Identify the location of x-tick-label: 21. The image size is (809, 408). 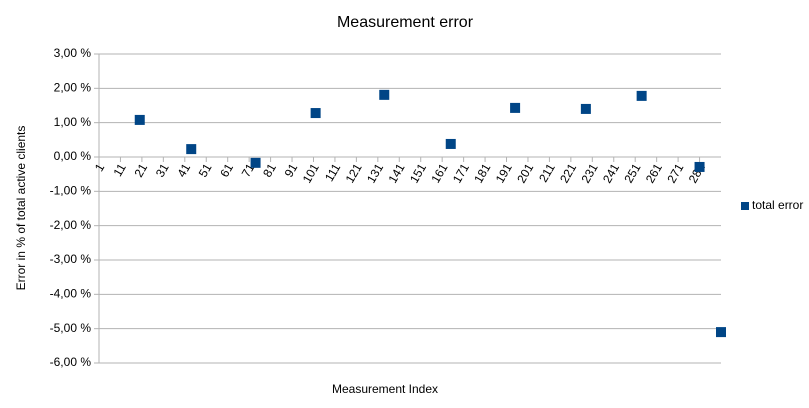
(140, 170).